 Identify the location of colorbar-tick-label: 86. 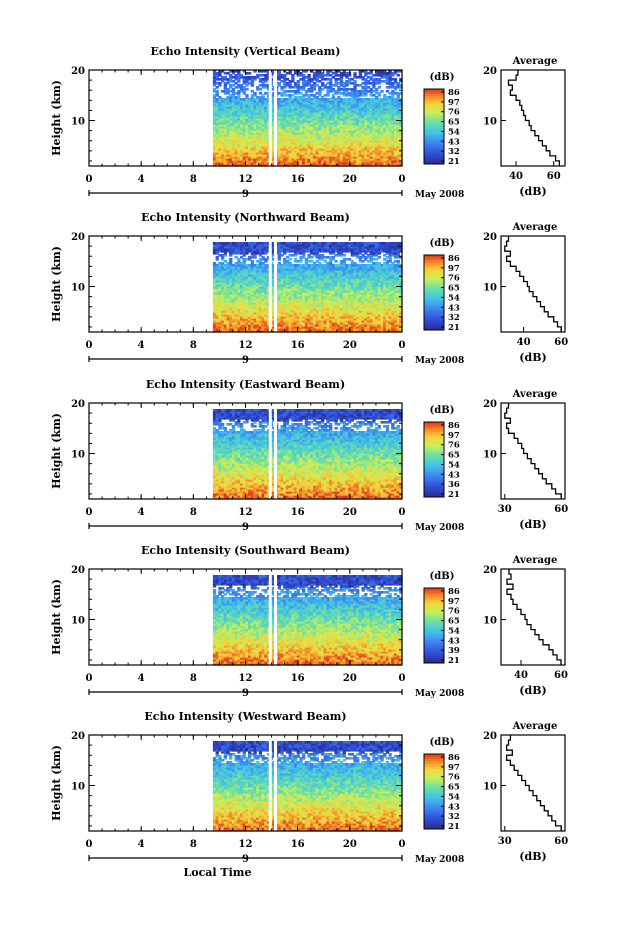
(454, 93).